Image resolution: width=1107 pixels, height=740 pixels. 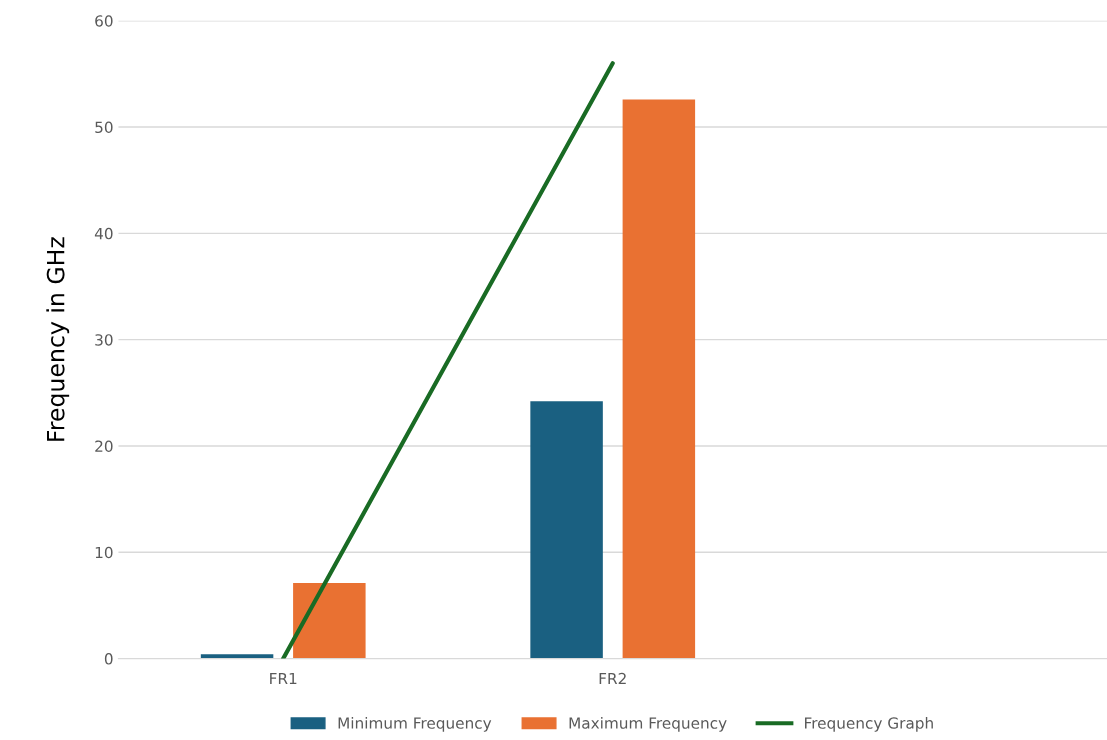 What do you see at coordinates (58, 339) in the screenshot?
I see `y-axis-title: Frequency in GHz` at bounding box center [58, 339].